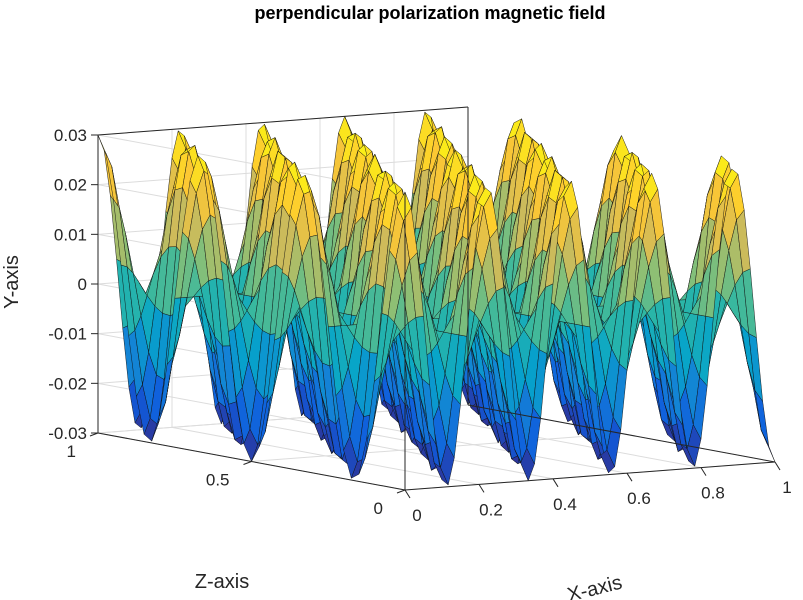 This screenshot has width=803, height=600. Describe the element at coordinates (378, 508) in the screenshot. I see `z-tick-label: 0` at that location.